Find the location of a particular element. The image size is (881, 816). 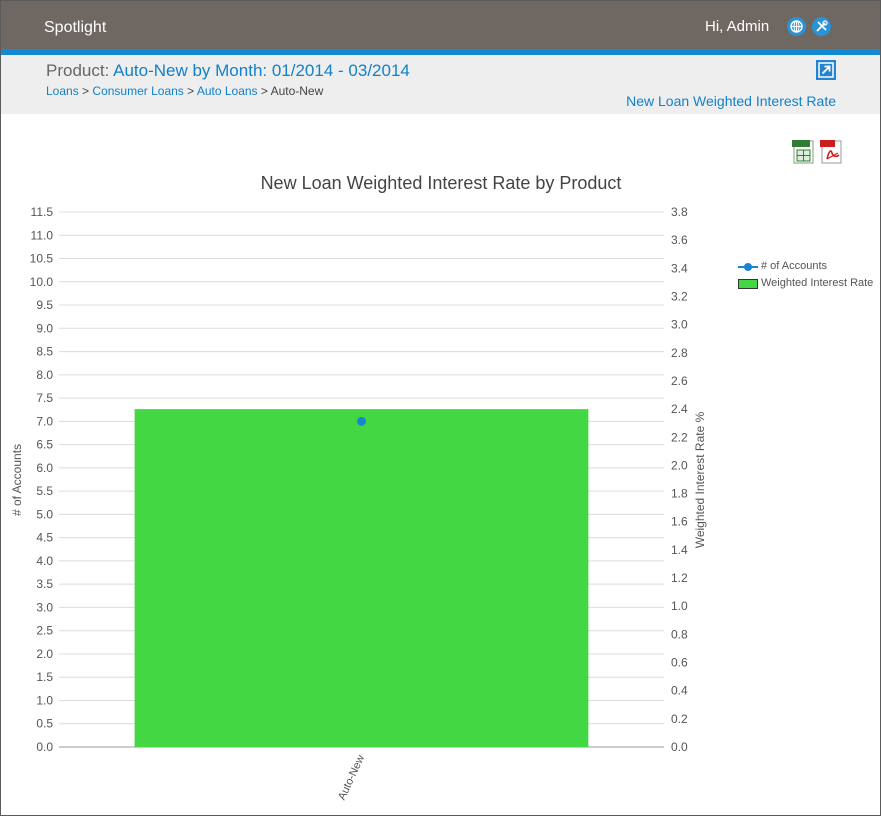

page-header is located at coordinates (440, 84).